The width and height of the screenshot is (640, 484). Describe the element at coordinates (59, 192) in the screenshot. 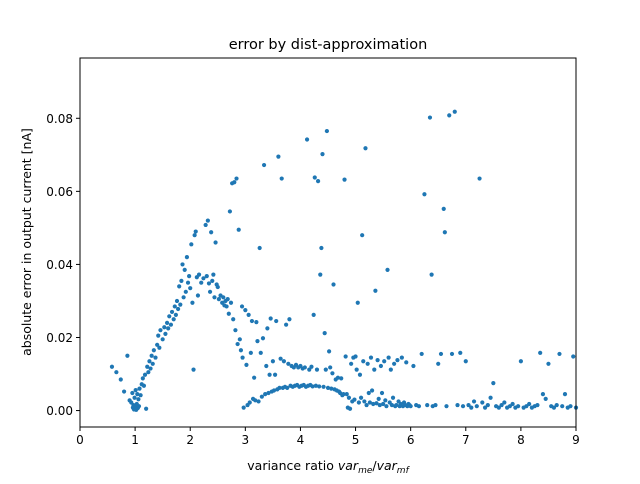

I see `y-tick-label: 0.06` at that location.